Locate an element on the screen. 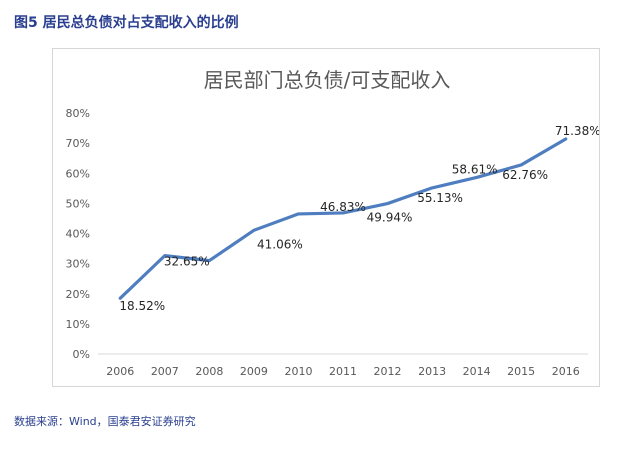  x-tick-label: 2012 is located at coordinates (388, 371).